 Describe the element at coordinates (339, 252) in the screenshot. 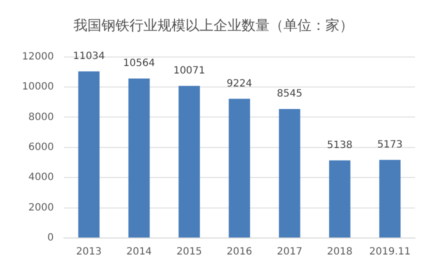

I see `x-tick-label: 2018` at that location.